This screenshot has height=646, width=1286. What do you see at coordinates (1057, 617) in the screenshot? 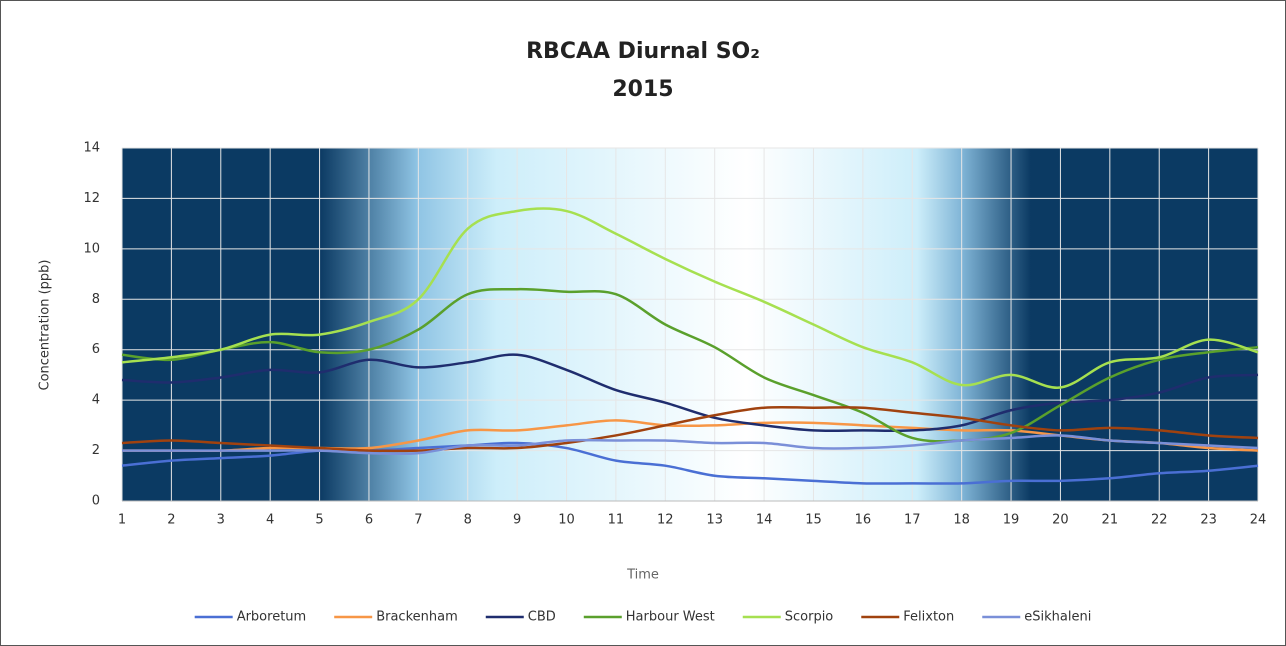
I see `legend-label: eSikhaleni` at bounding box center [1057, 617].